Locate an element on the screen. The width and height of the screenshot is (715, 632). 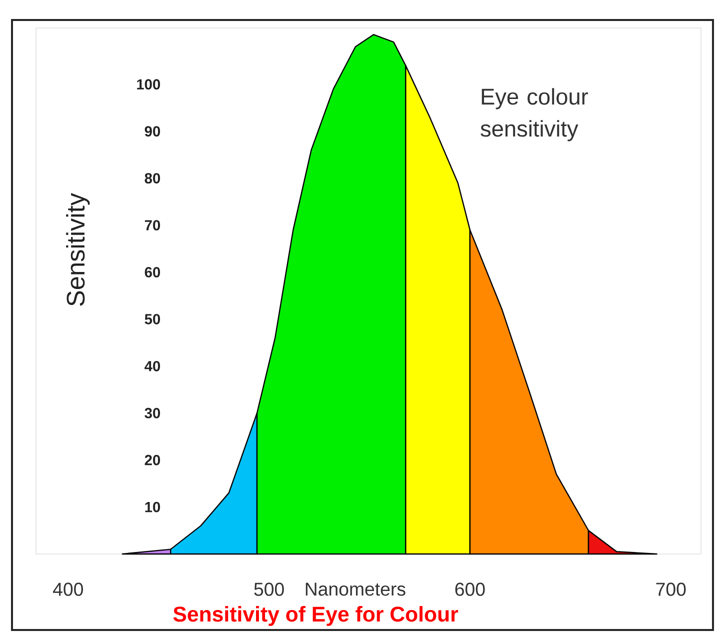
x-tick-label: 400 is located at coordinates (68, 589).